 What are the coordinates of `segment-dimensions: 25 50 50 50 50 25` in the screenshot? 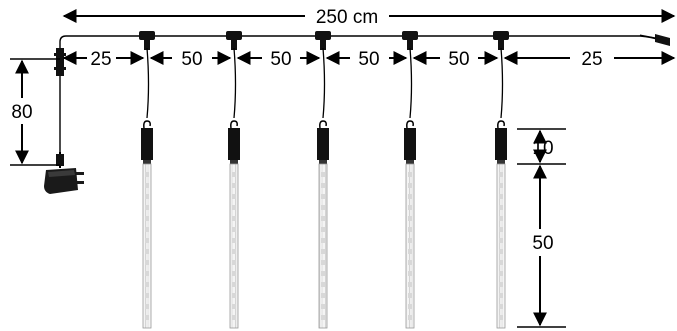 It's located at (369, 59).